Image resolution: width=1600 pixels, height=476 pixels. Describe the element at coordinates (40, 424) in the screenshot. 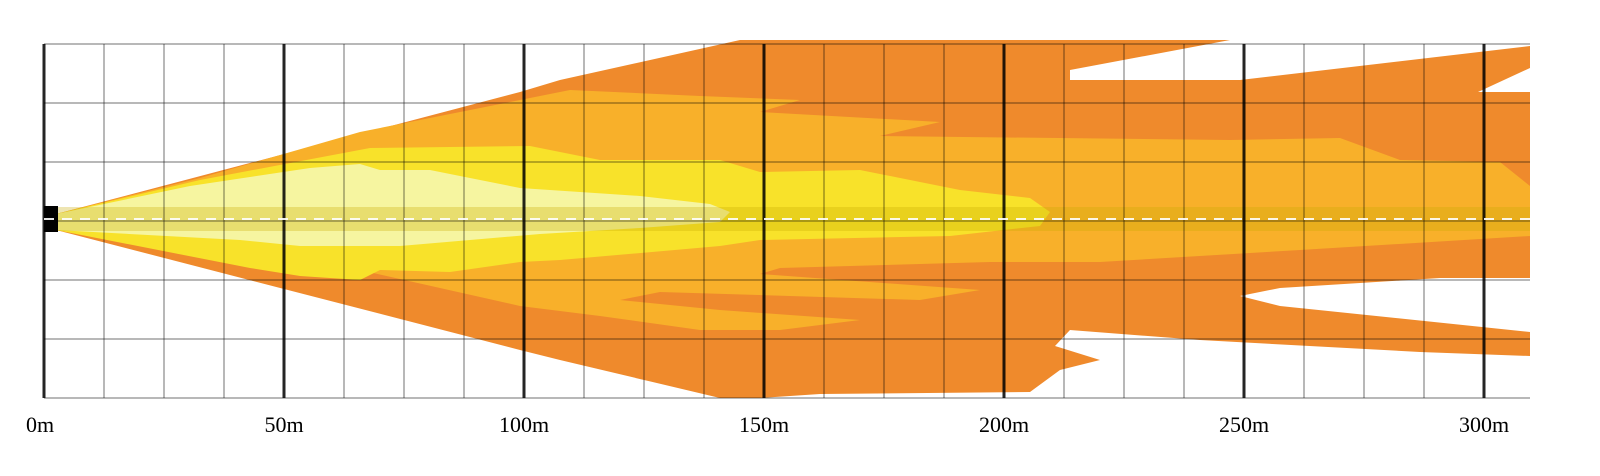

I see `x-tick-label: 0m` at that location.